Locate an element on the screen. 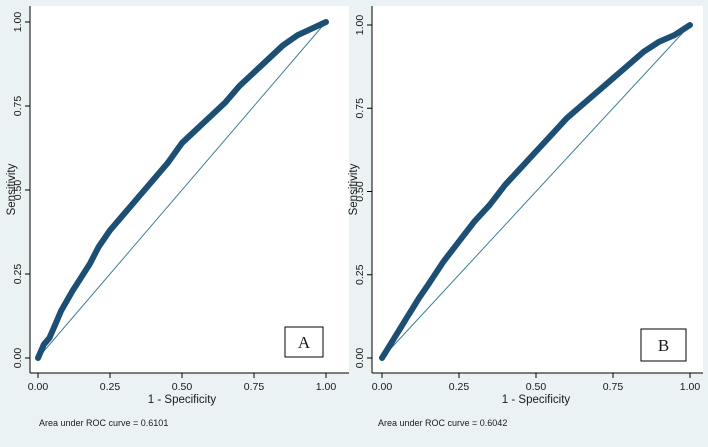 The height and width of the screenshot is (447, 708). auc-note: Area under ROC curve = 0.6101 is located at coordinates (103, 423).